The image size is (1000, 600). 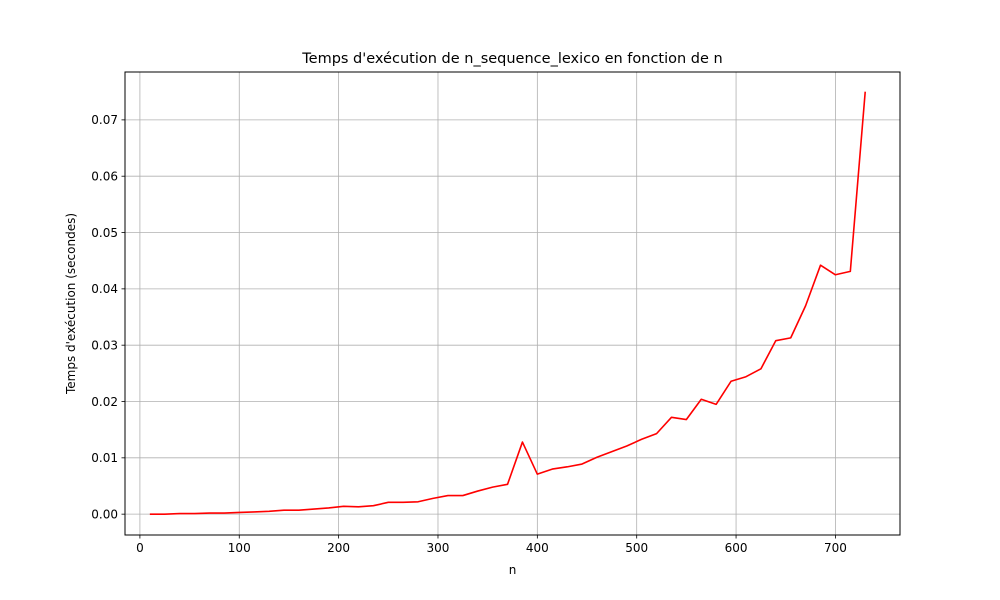 What do you see at coordinates (104, 177) in the screenshot?
I see `y-tick-label: 0.06` at bounding box center [104, 177].